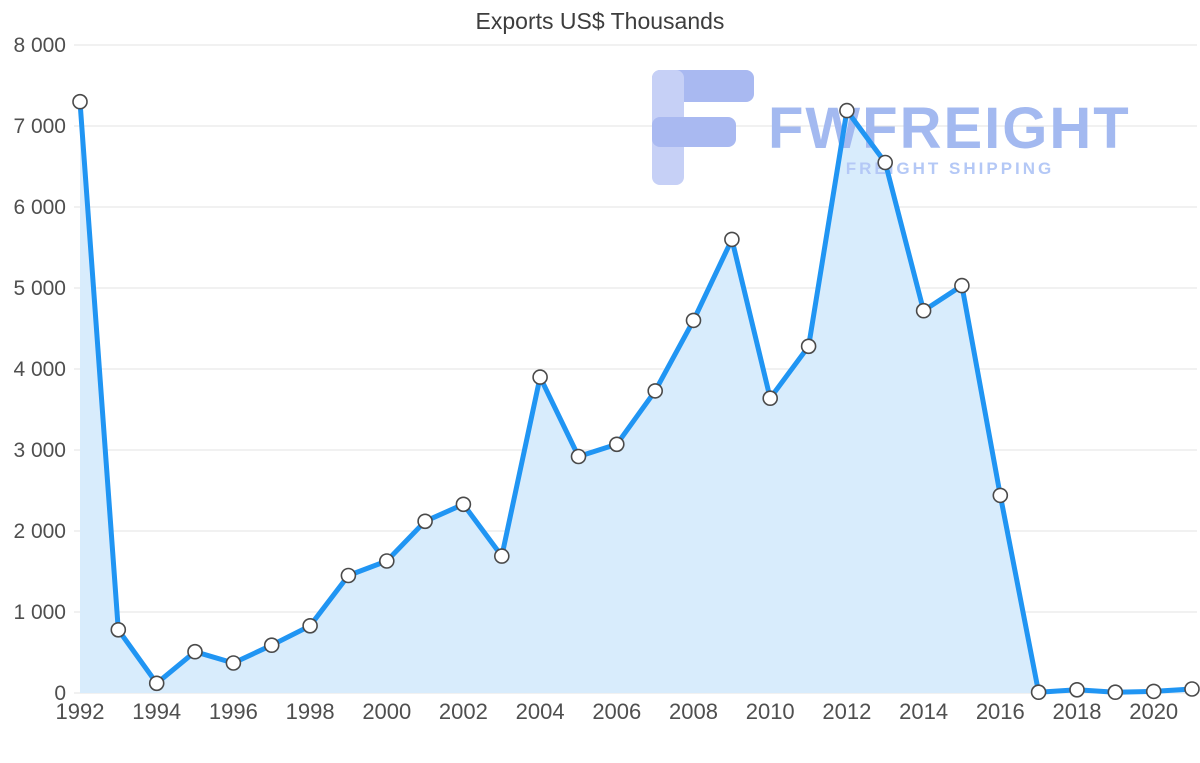 The width and height of the screenshot is (1200, 763). What do you see at coordinates (39, 126) in the screenshot?
I see `y-axis-tick-label: 7 000` at bounding box center [39, 126].